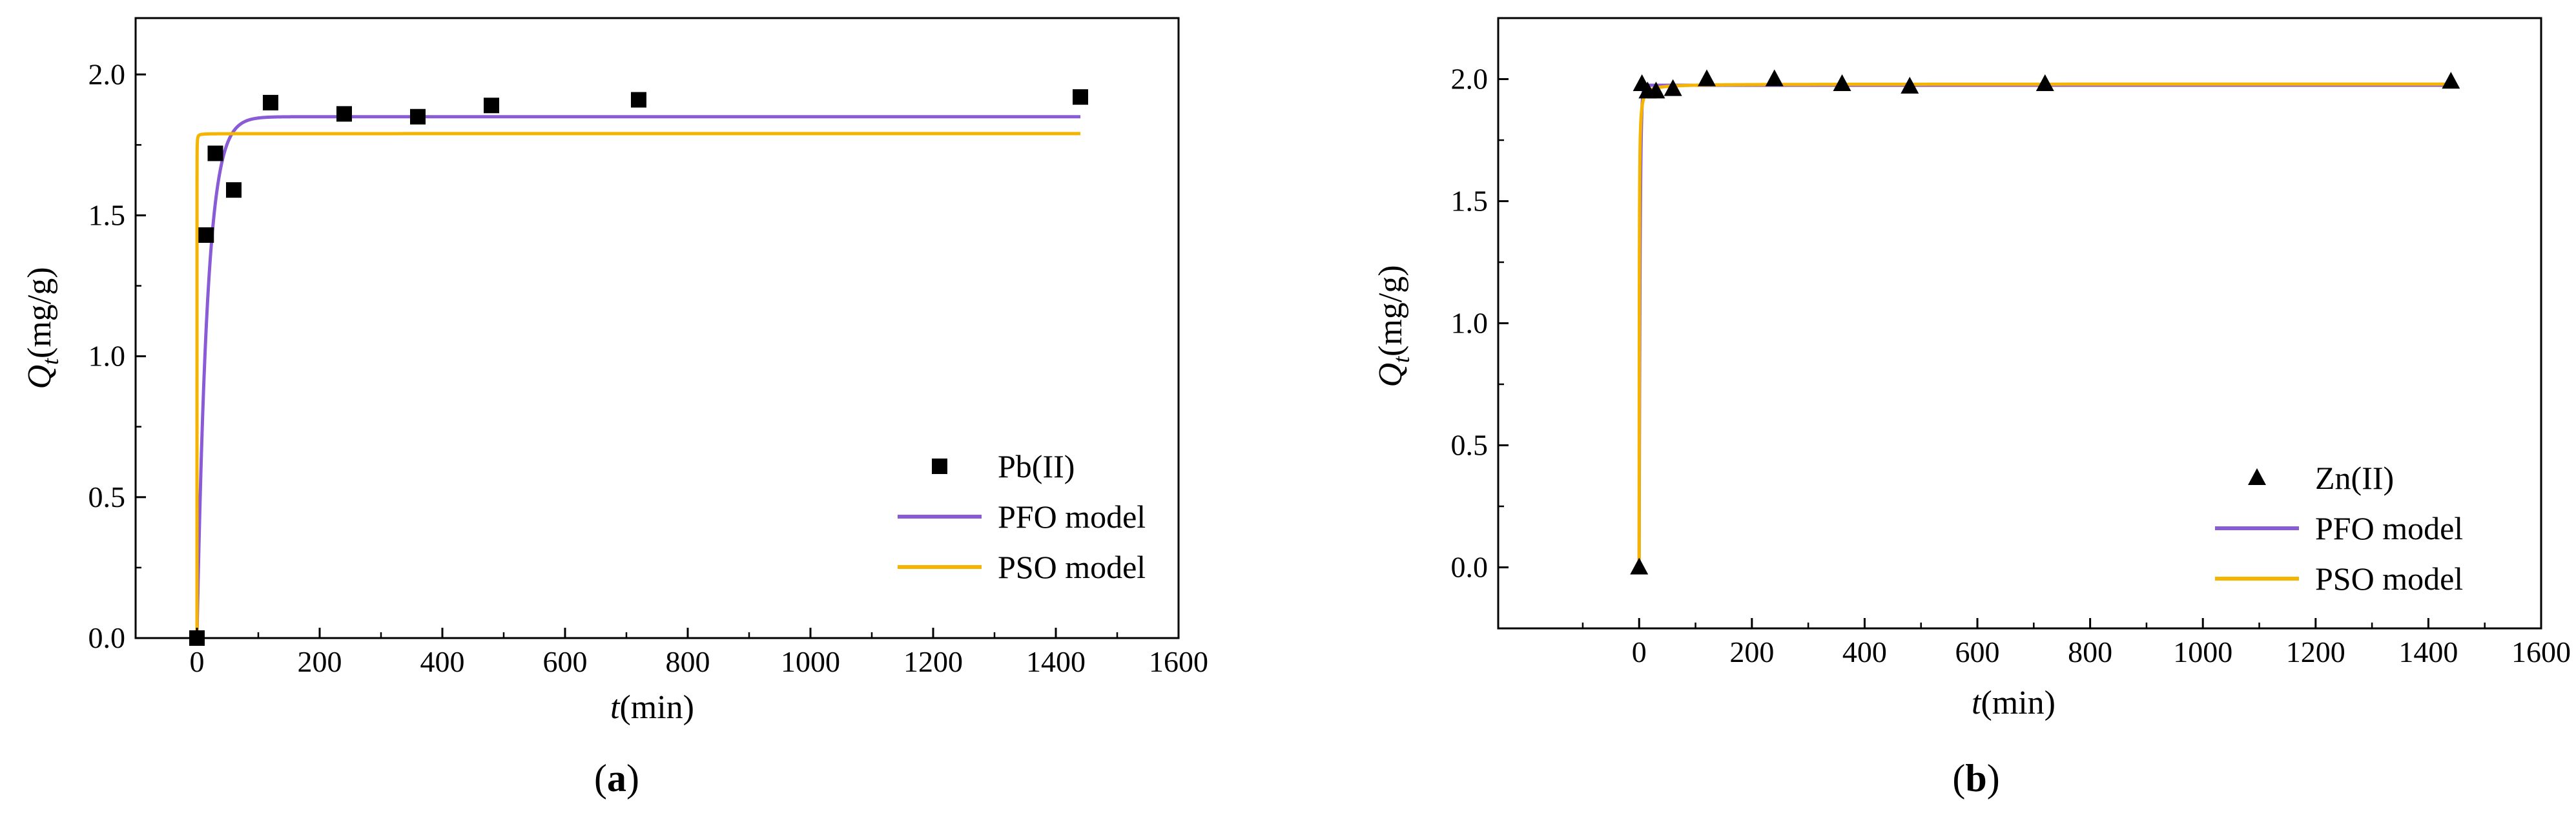 The height and width of the screenshot is (826, 2576). I want to click on x-axis-symbol-b: t, so click(1977, 703).